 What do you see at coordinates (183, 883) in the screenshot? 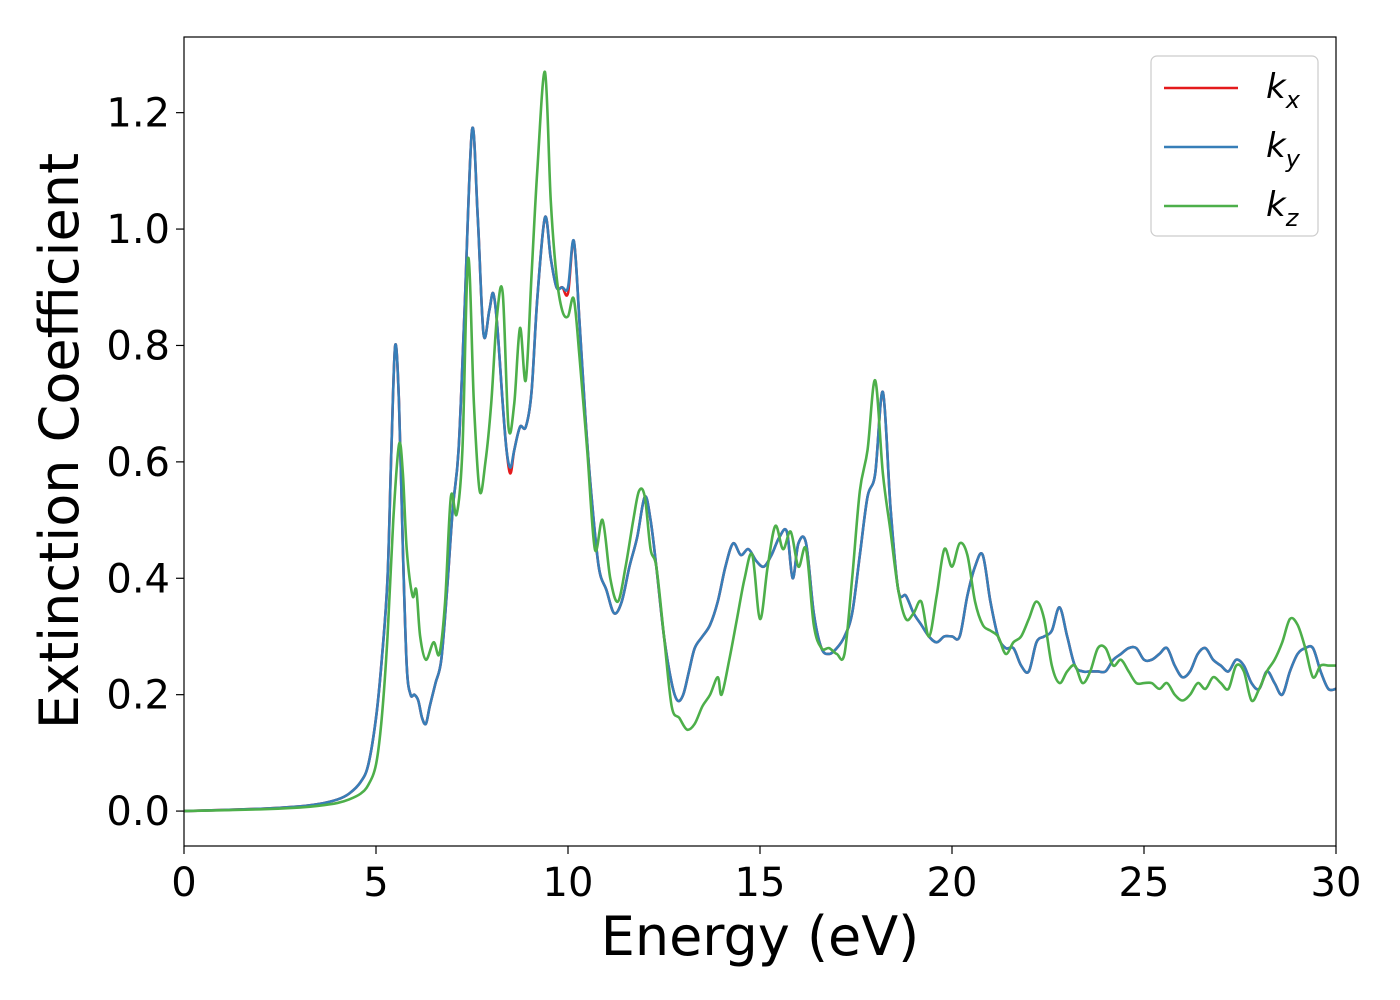
I see `x-tick-label: 0` at bounding box center [183, 883].